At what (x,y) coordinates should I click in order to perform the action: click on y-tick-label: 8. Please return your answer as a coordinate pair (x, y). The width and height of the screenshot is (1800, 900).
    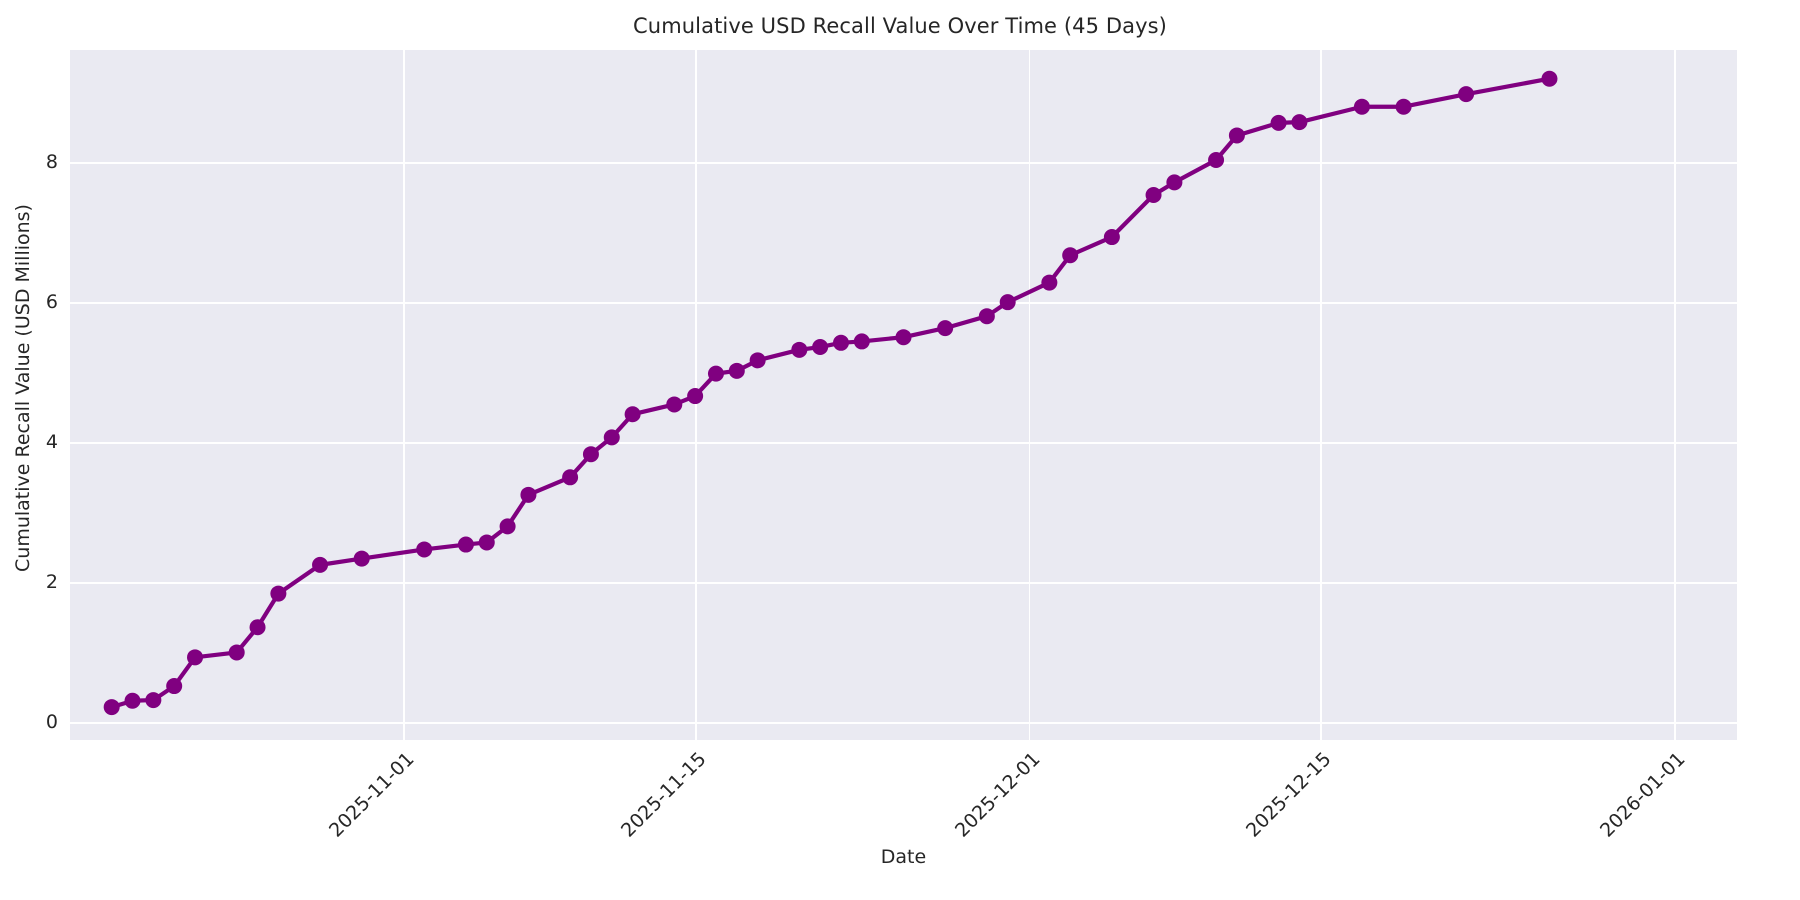
    Looking at the image, I should click on (51, 162).